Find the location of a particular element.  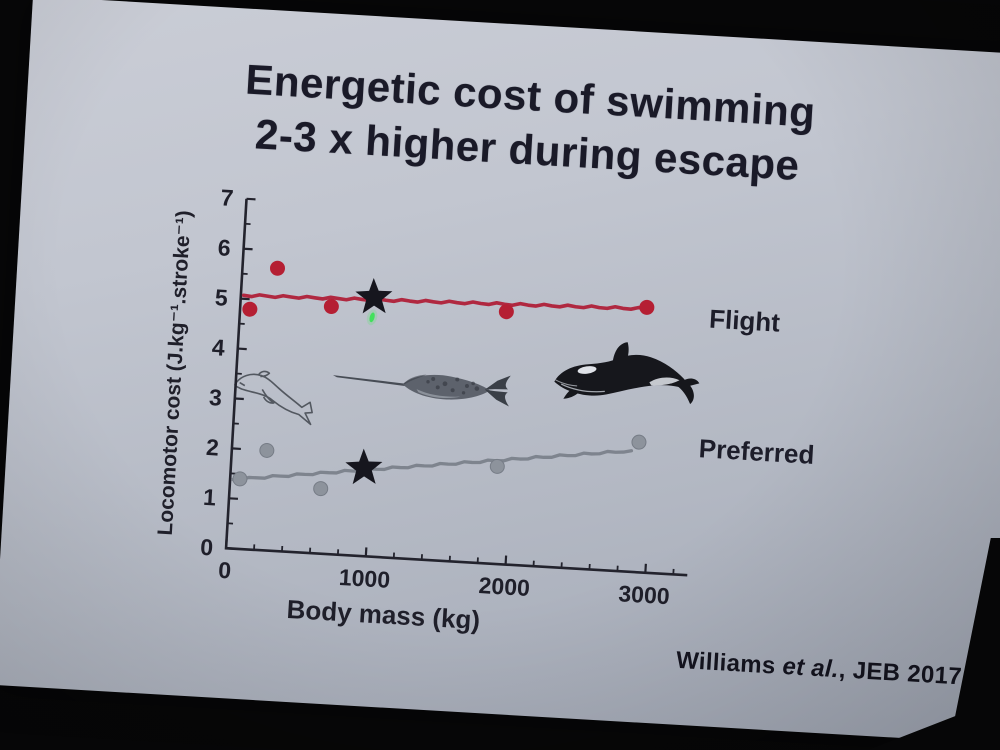

preferred-series-label: Preferred is located at coordinates (756, 451).